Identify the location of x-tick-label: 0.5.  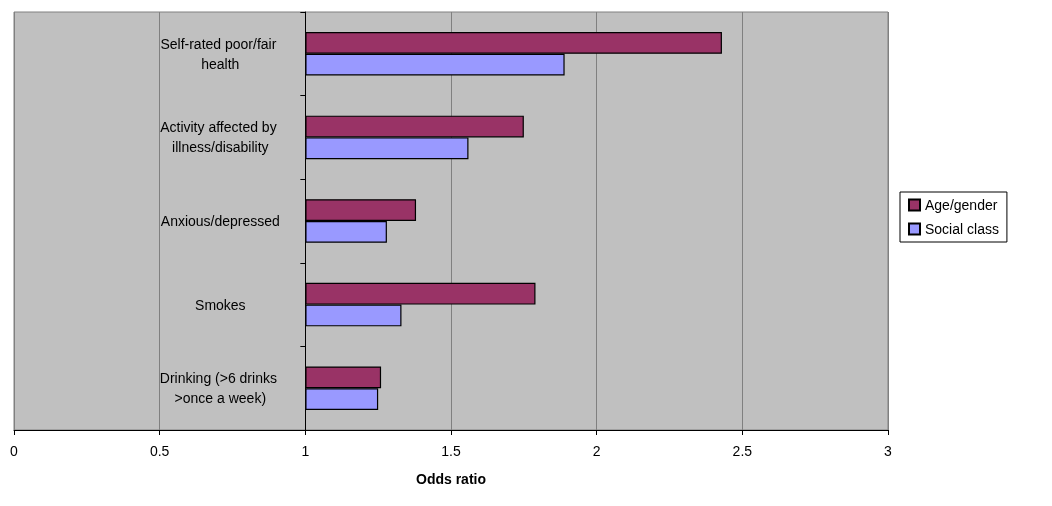
(159, 451).